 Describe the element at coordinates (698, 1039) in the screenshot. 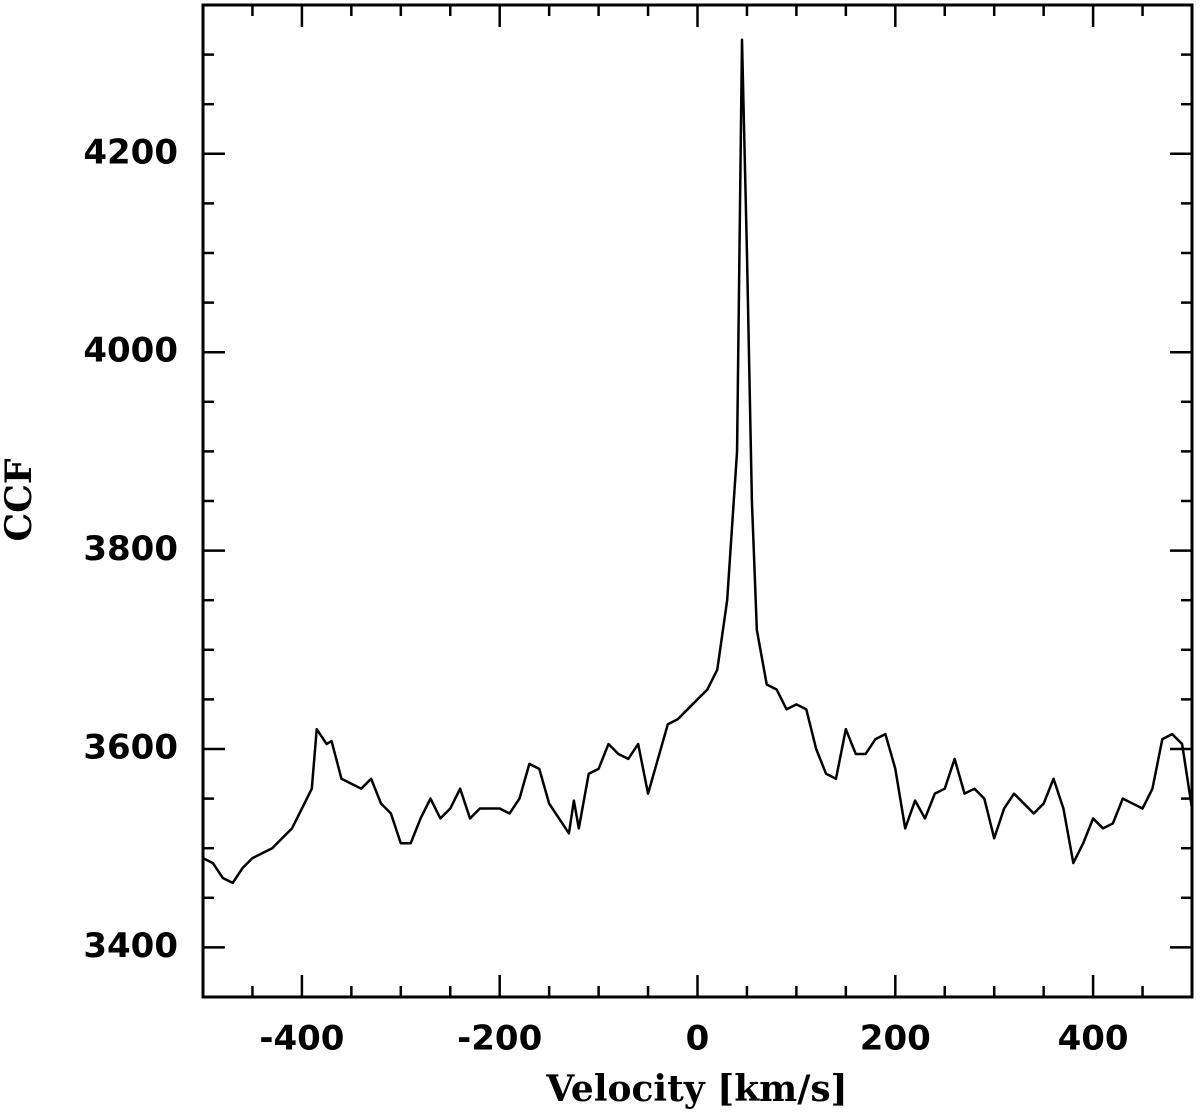

I see `x-tick-label: 0` at that location.